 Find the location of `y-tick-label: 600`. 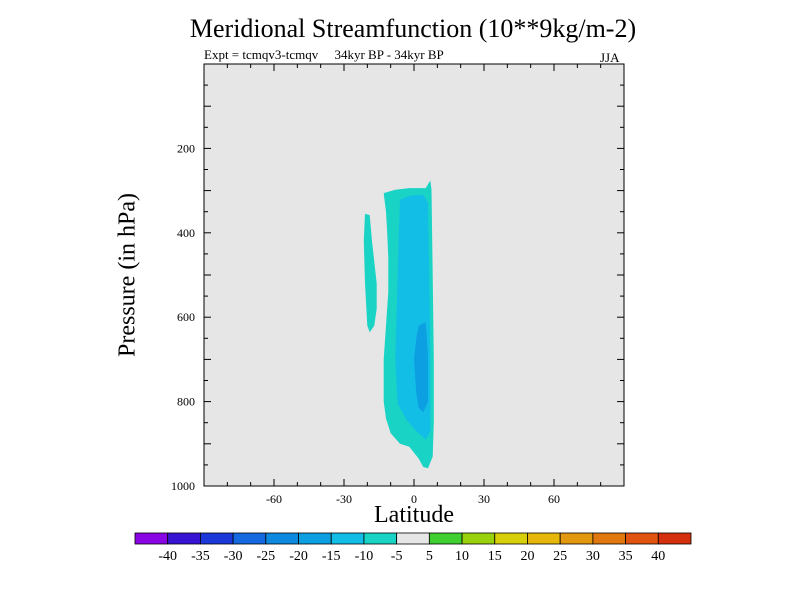

y-tick-label: 600 is located at coordinates (186, 317).